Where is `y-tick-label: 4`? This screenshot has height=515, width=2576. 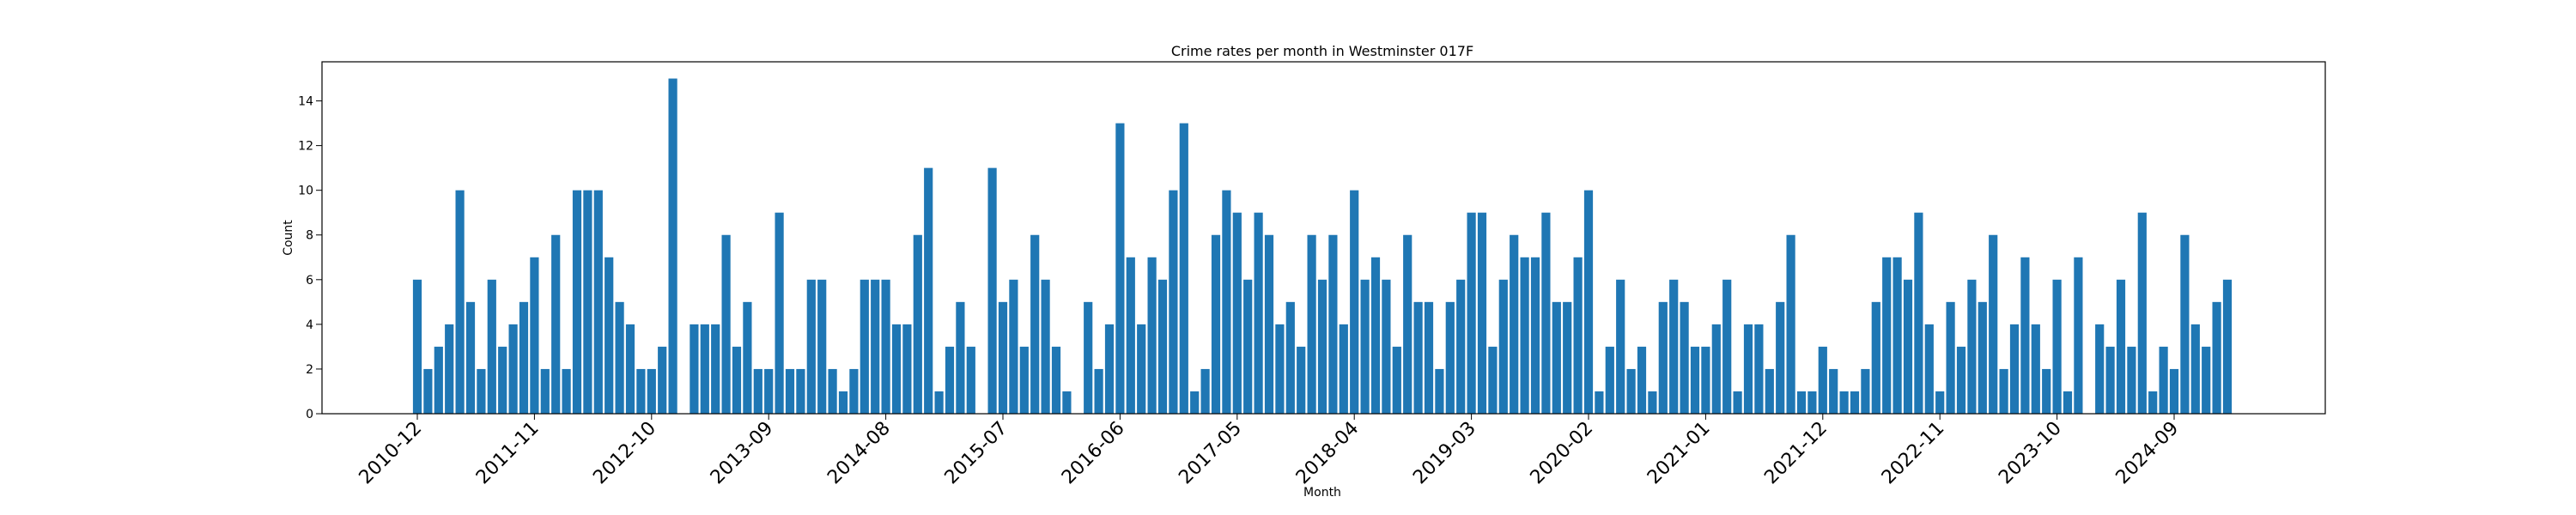
y-tick-label: 4 is located at coordinates (310, 325).